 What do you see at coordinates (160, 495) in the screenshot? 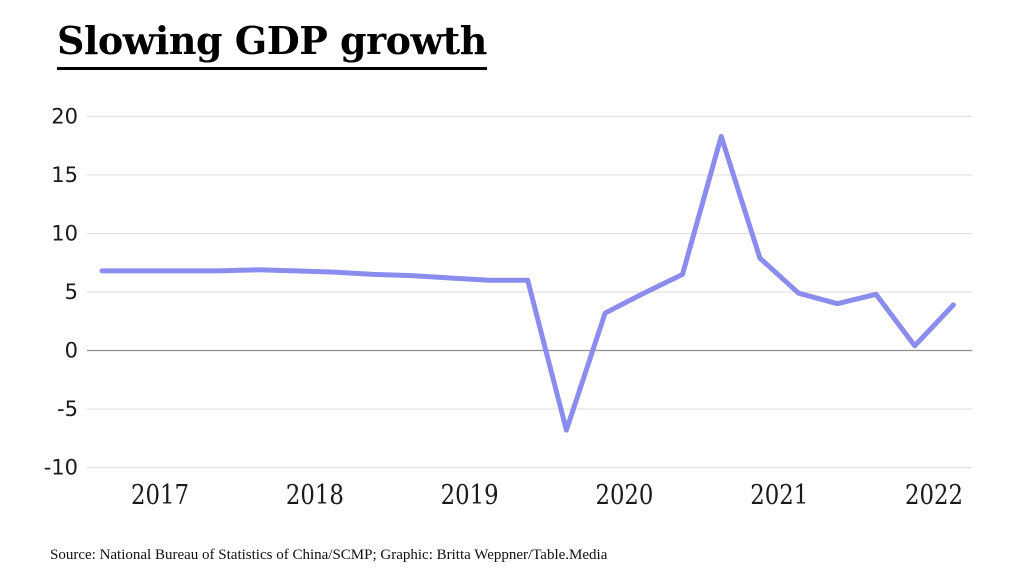
I see `x-axis-tick-label: 2017` at bounding box center [160, 495].